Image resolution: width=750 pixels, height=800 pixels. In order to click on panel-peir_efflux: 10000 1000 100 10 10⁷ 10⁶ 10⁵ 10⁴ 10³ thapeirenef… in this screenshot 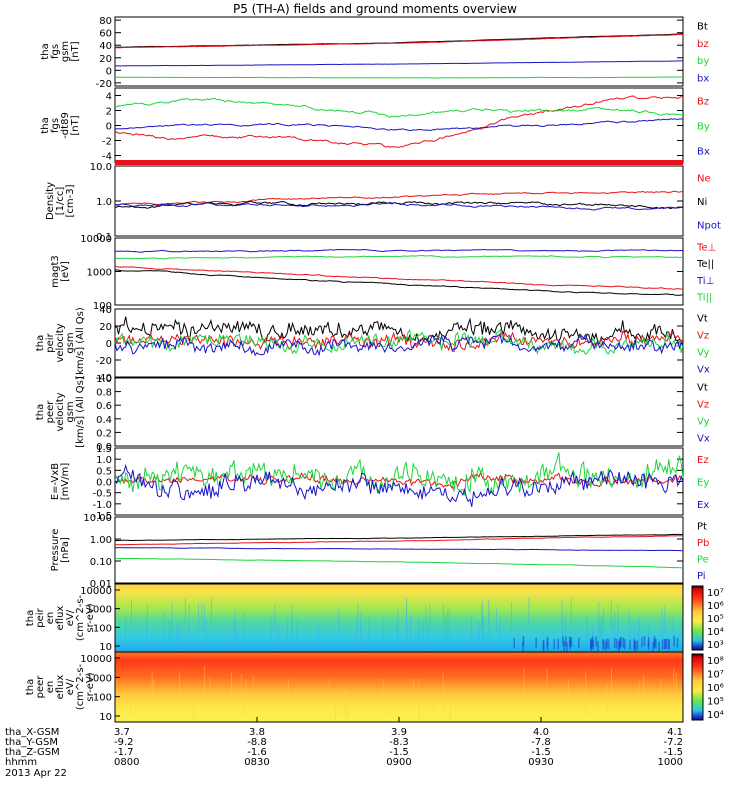, I will do `click(374, 618)`.